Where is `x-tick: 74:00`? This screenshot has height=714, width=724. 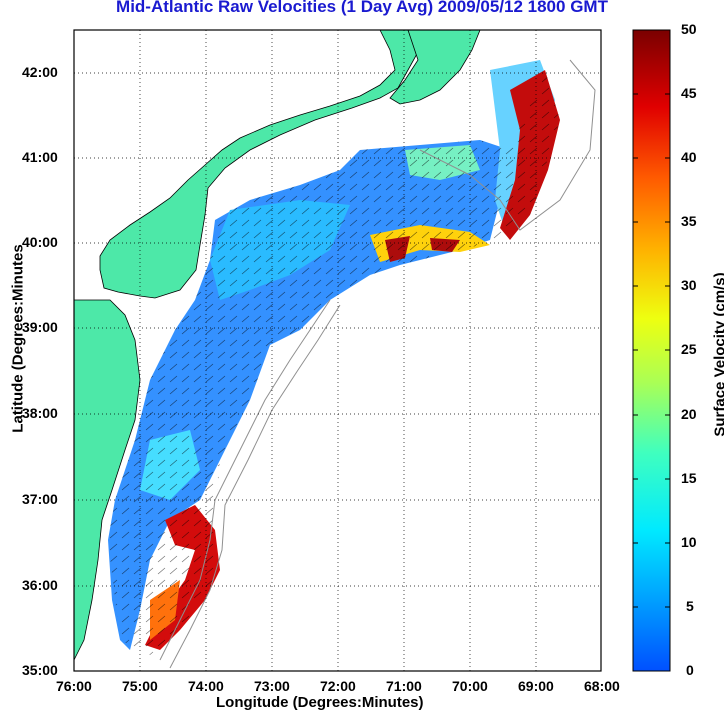 x-tick: 74:00 is located at coordinates (206, 686).